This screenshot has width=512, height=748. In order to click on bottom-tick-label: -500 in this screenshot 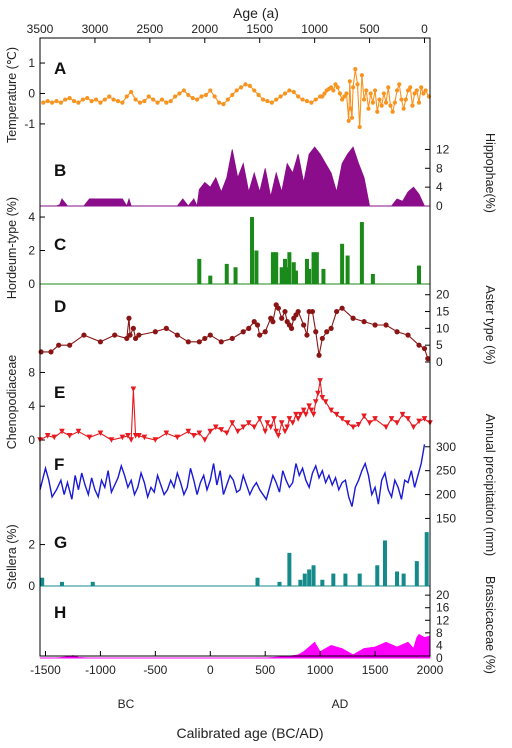, I will do `click(155, 670)`.